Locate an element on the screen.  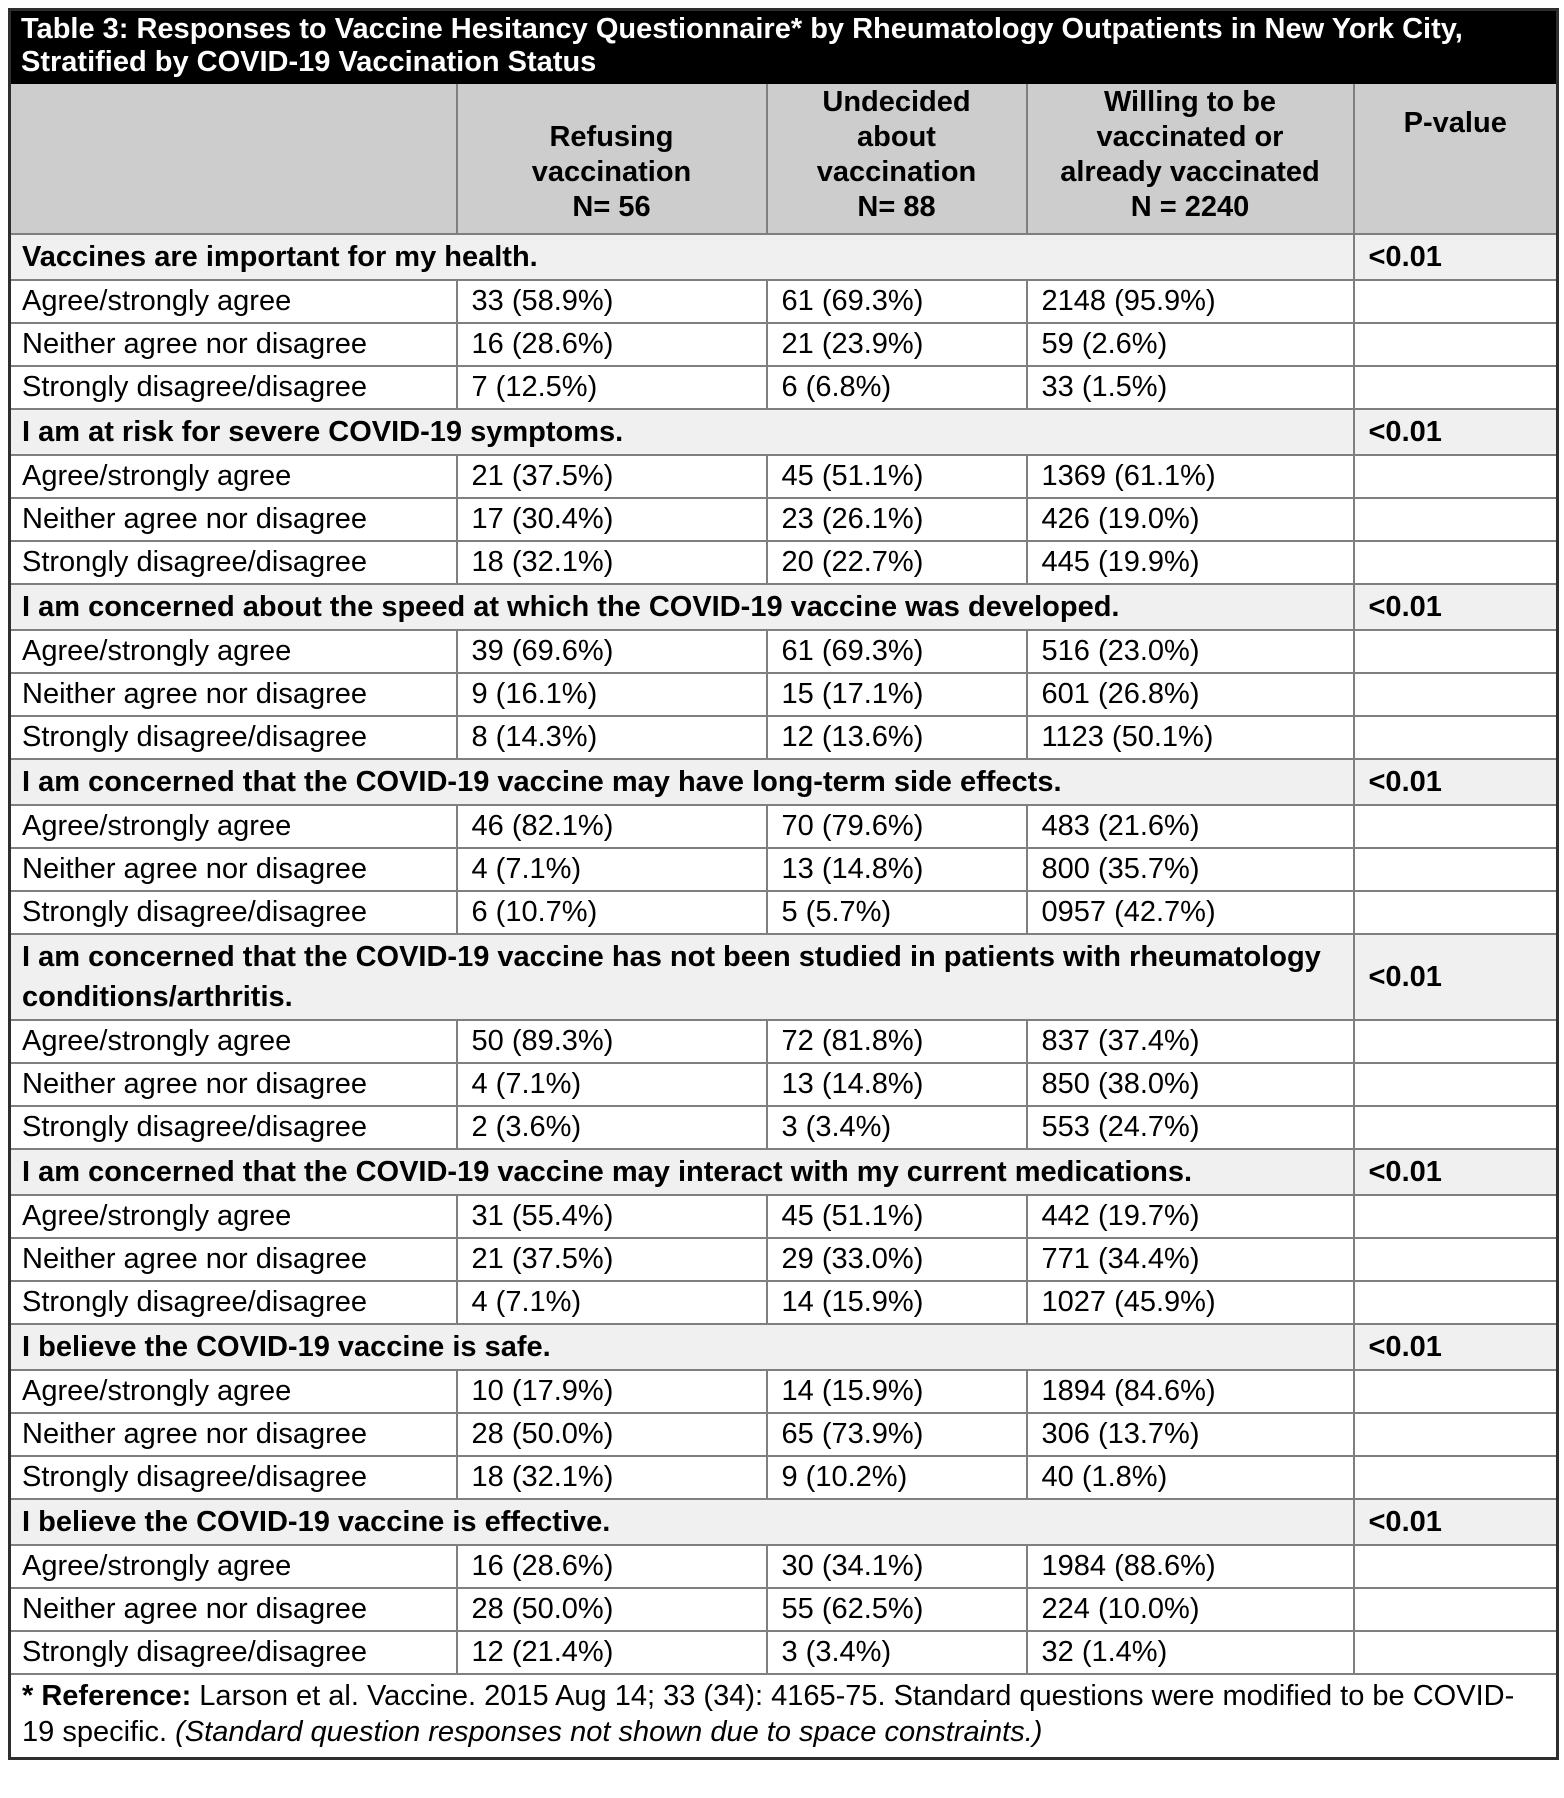
undecided-value: 30 (34.1%) is located at coordinates (896, 1566).